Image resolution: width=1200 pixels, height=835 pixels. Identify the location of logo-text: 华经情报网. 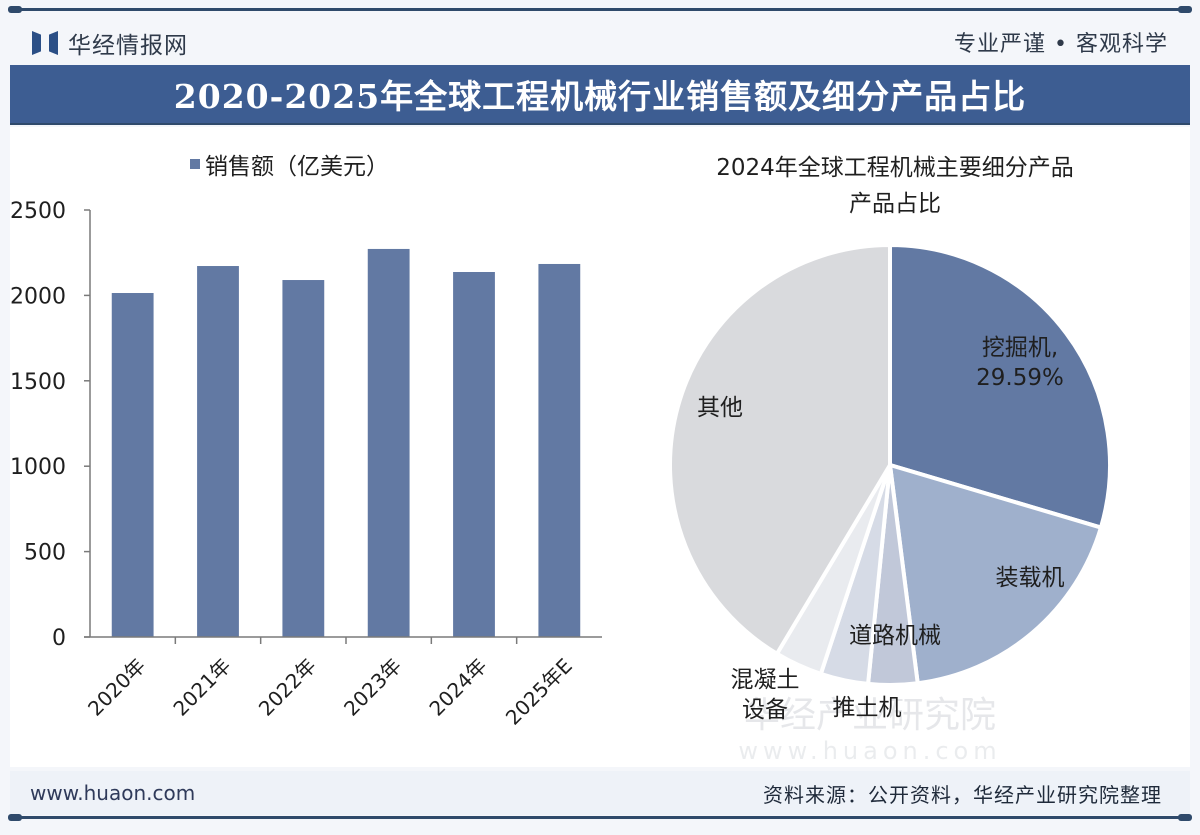
(128, 46).